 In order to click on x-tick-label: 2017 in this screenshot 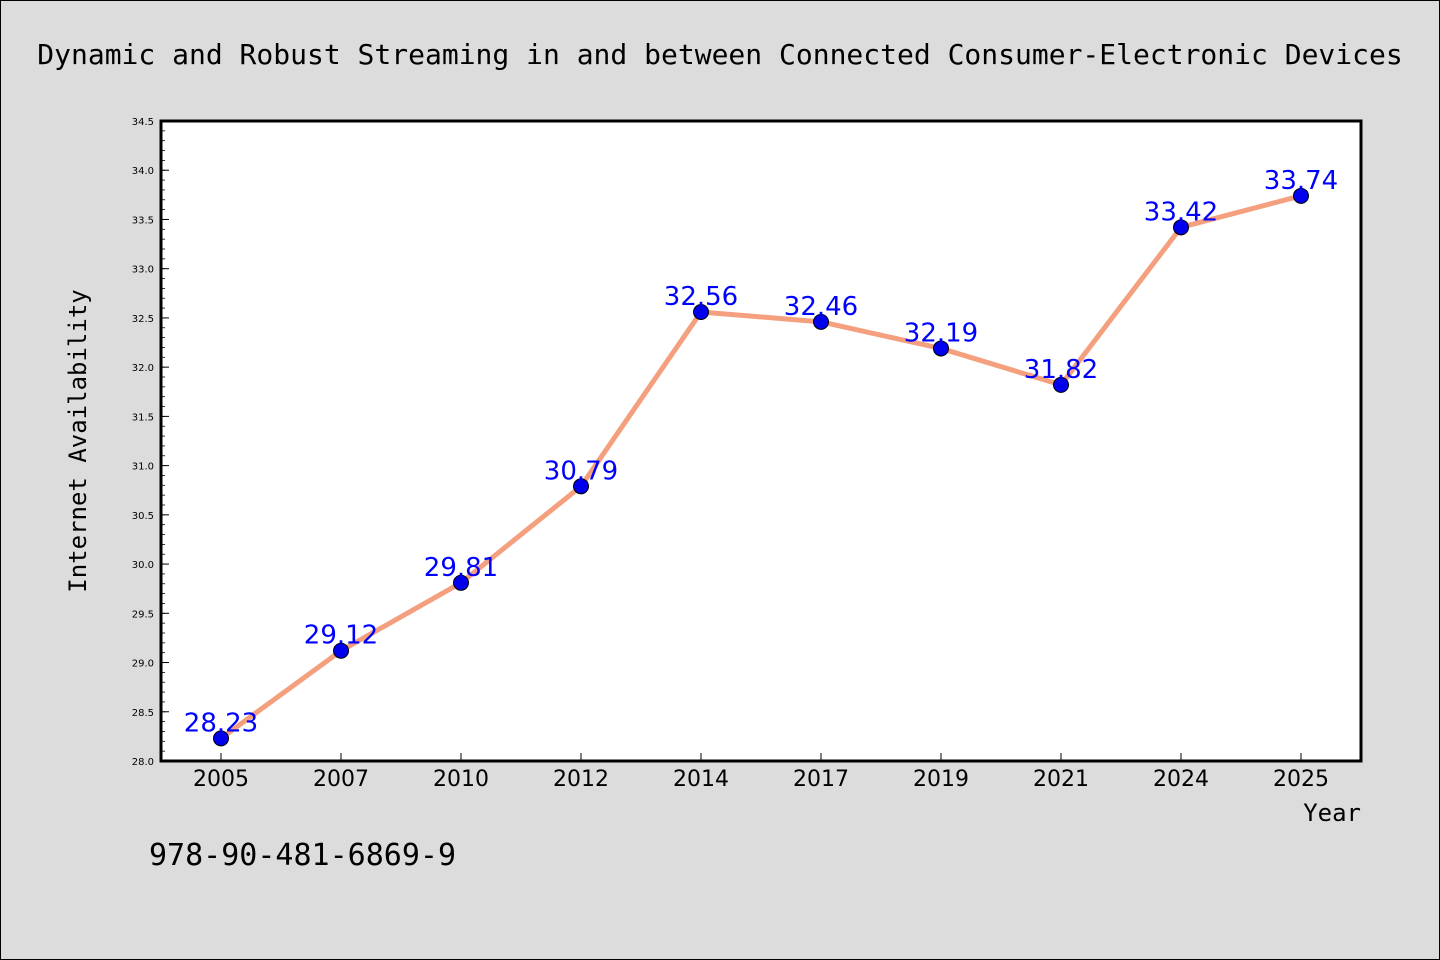, I will do `click(821, 779)`.